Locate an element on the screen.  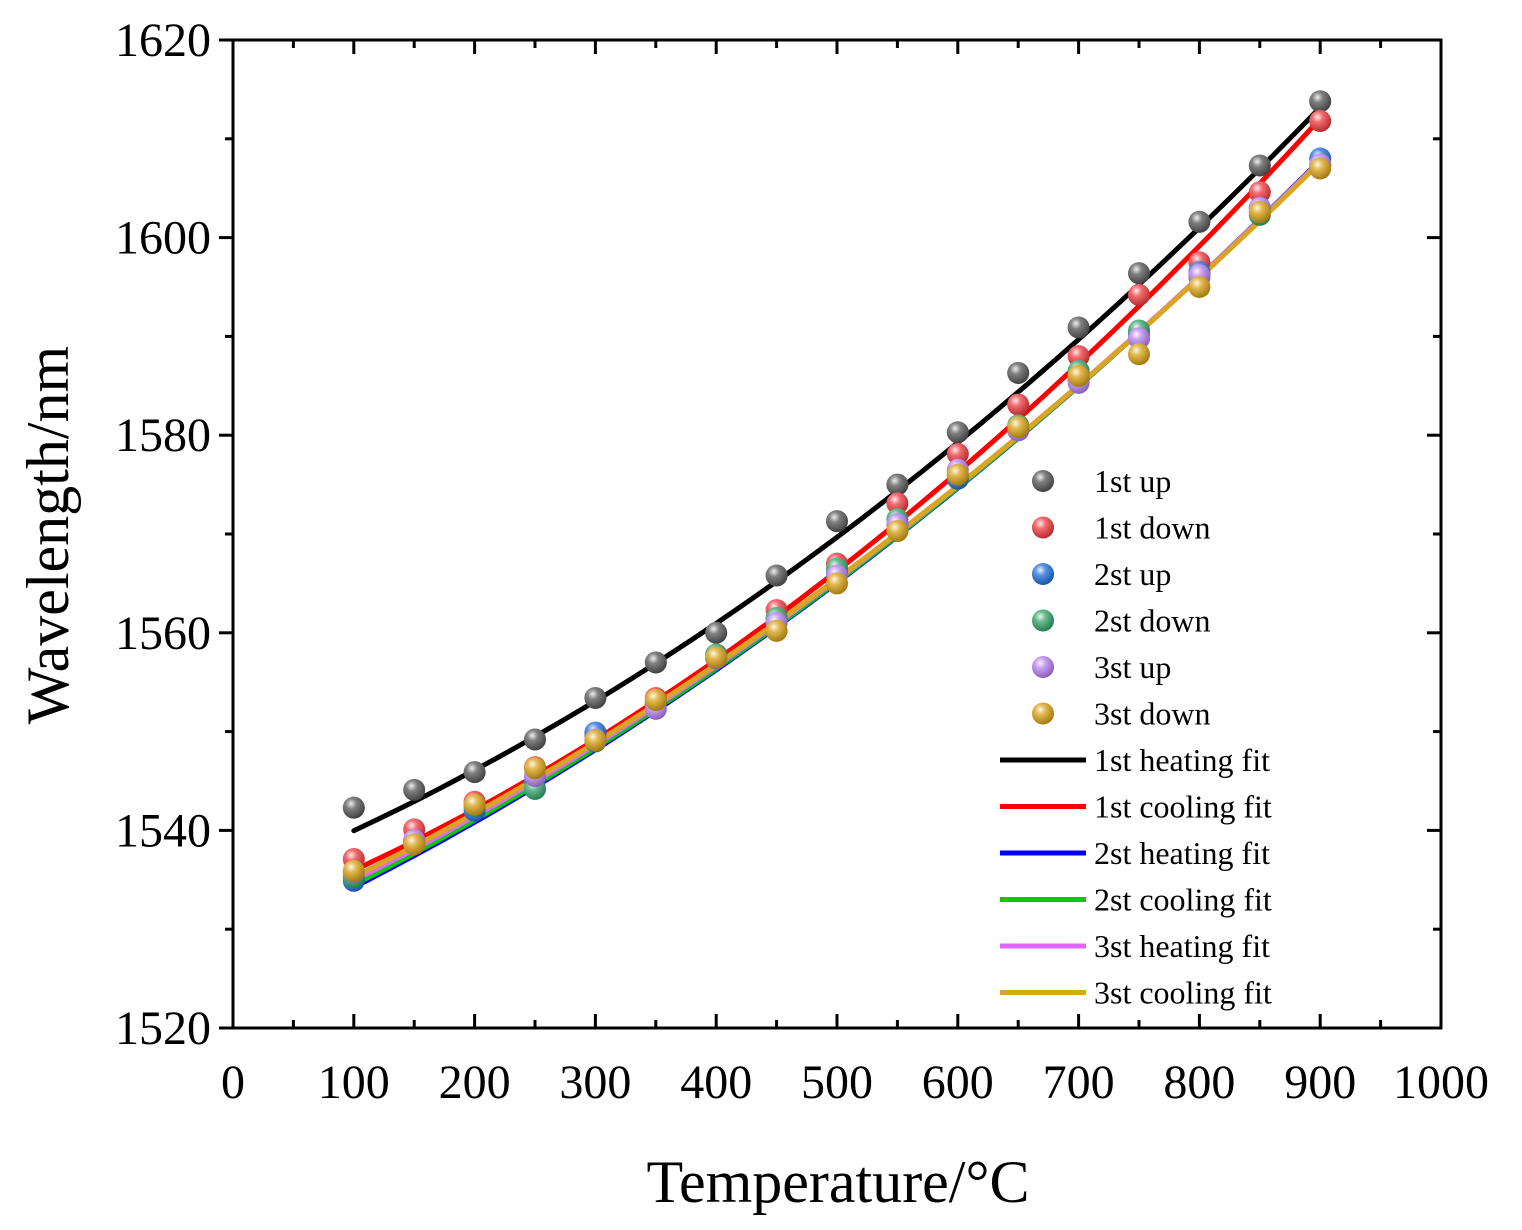
x-tick-label: 500 is located at coordinates (837, 1082).